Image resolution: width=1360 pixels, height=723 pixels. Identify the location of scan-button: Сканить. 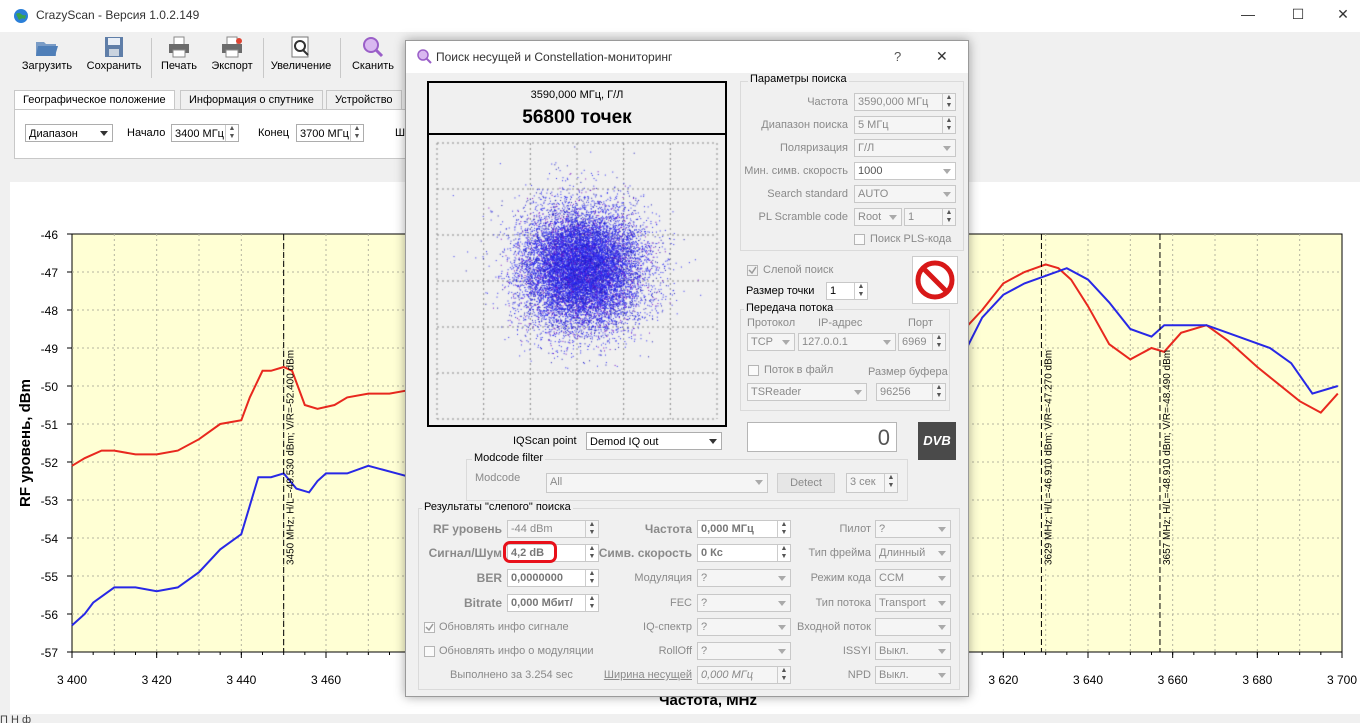
(373, 58).